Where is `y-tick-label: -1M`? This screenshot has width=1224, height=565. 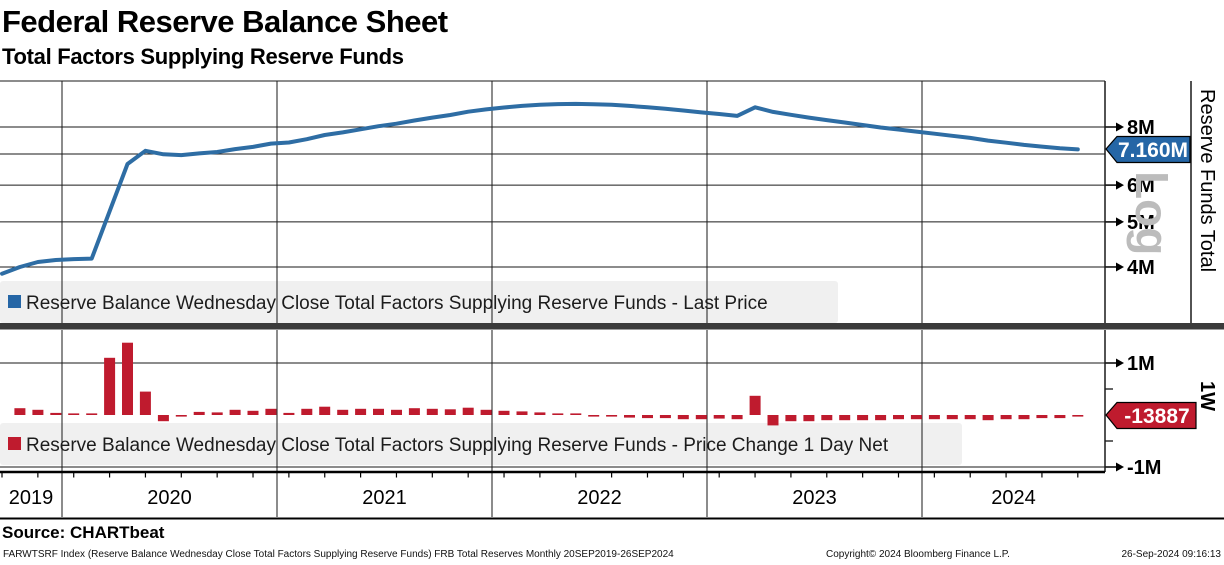 y-tick-label: -1M is located at coordinates (1144, 468).